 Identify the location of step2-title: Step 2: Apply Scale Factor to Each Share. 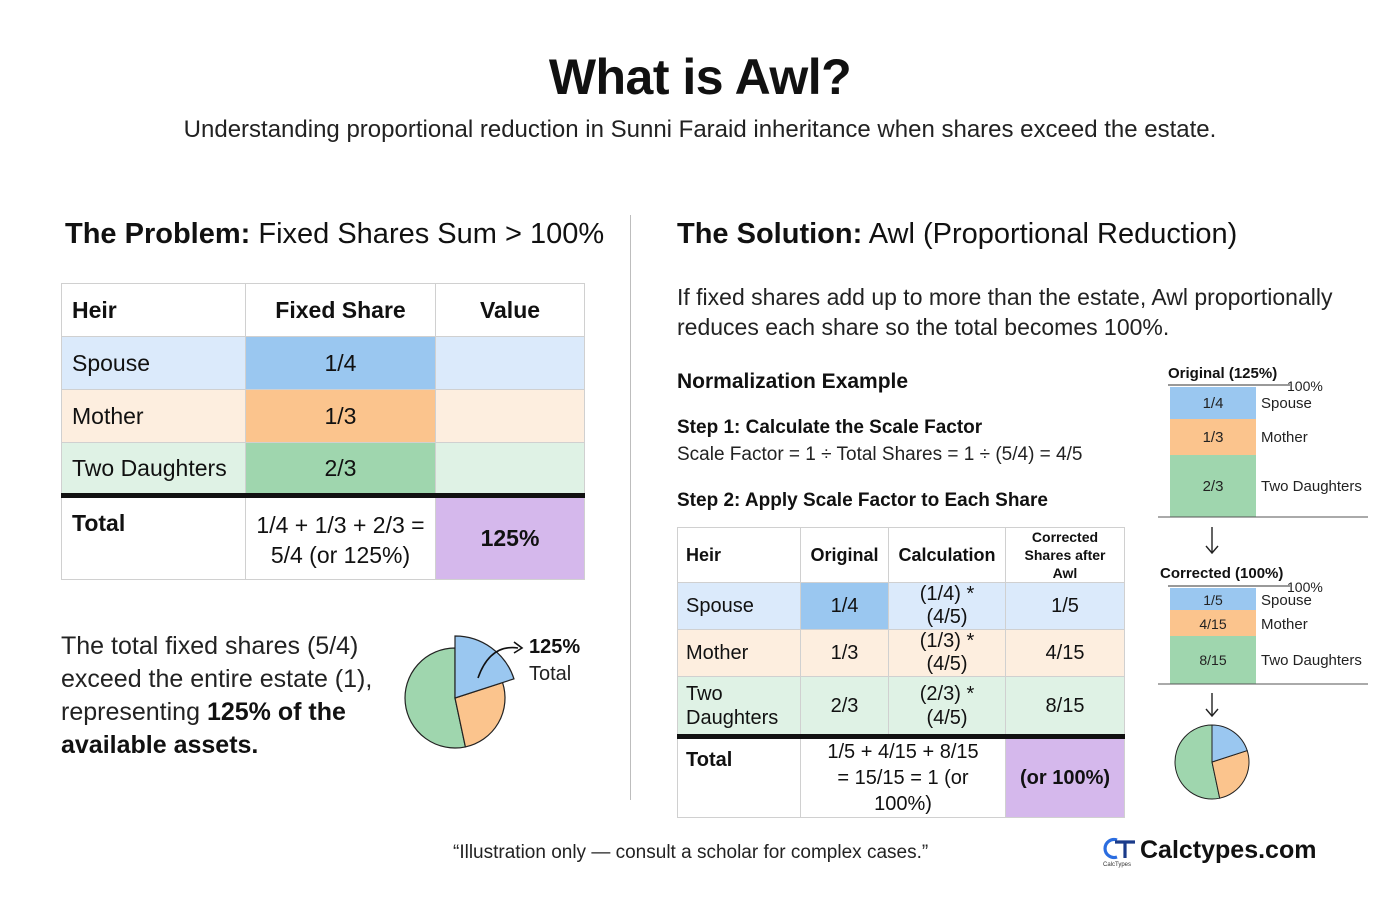
(862, 500).